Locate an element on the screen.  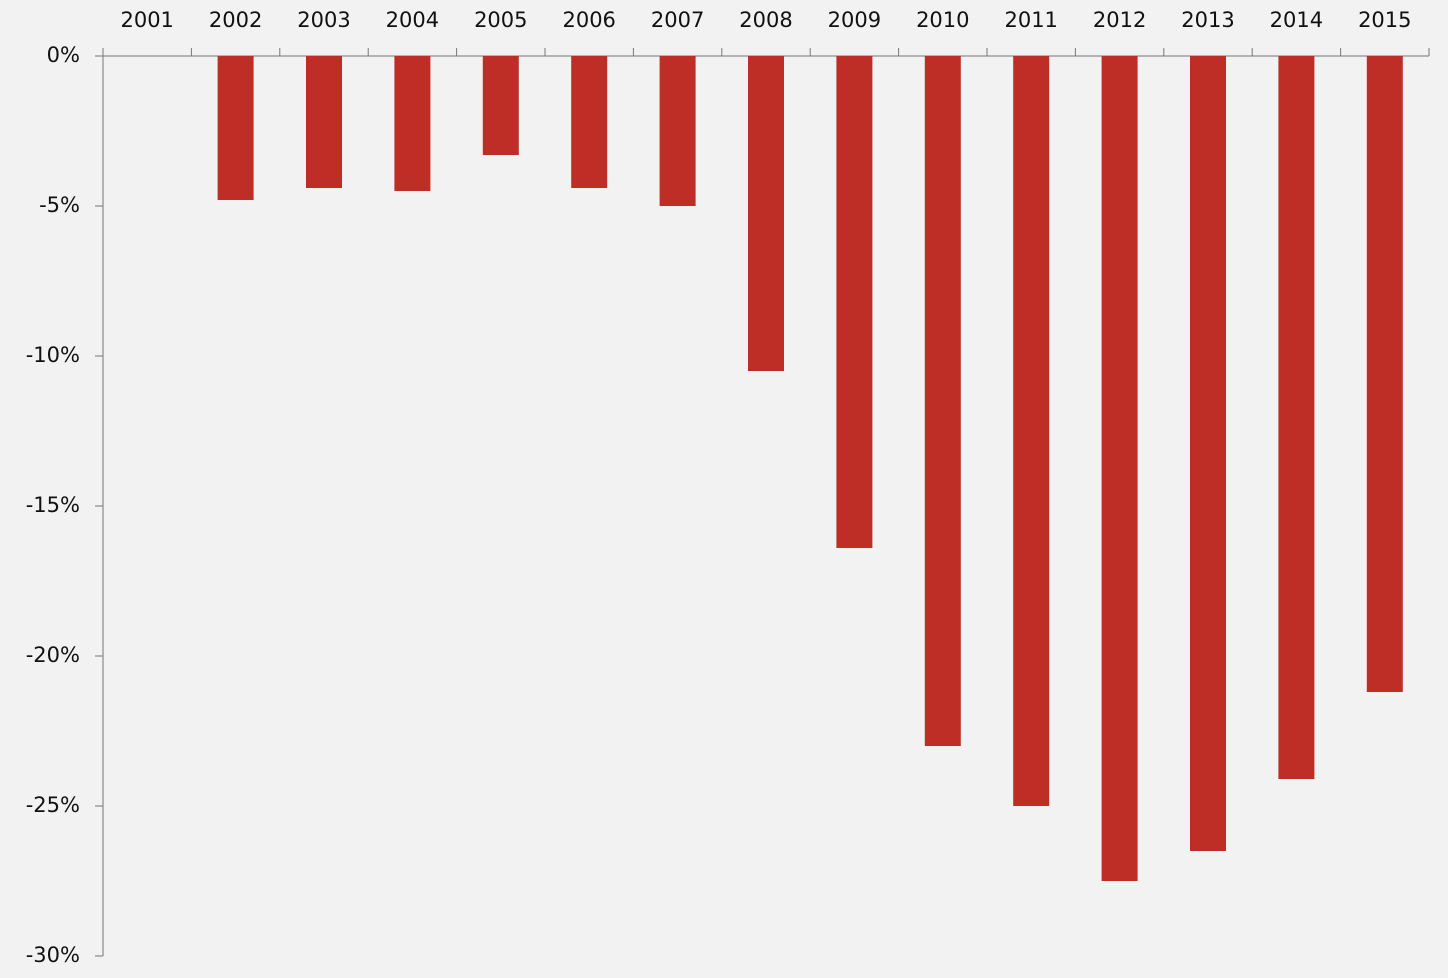
x-tick-label: 2008 is located at coordinates (765, 20).